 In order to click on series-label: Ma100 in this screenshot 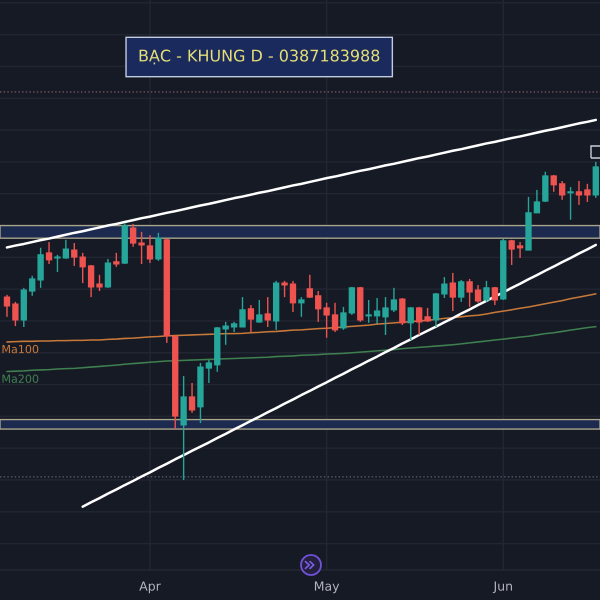, I will do `click(20, 349)`.